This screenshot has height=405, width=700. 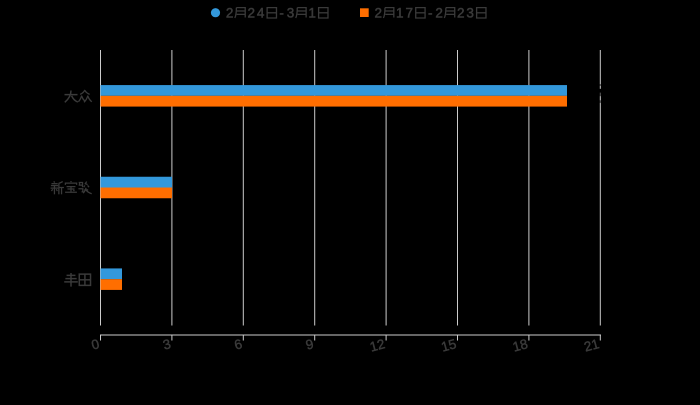 I want to click on svg-text: 6, so click(x=238, y=344).